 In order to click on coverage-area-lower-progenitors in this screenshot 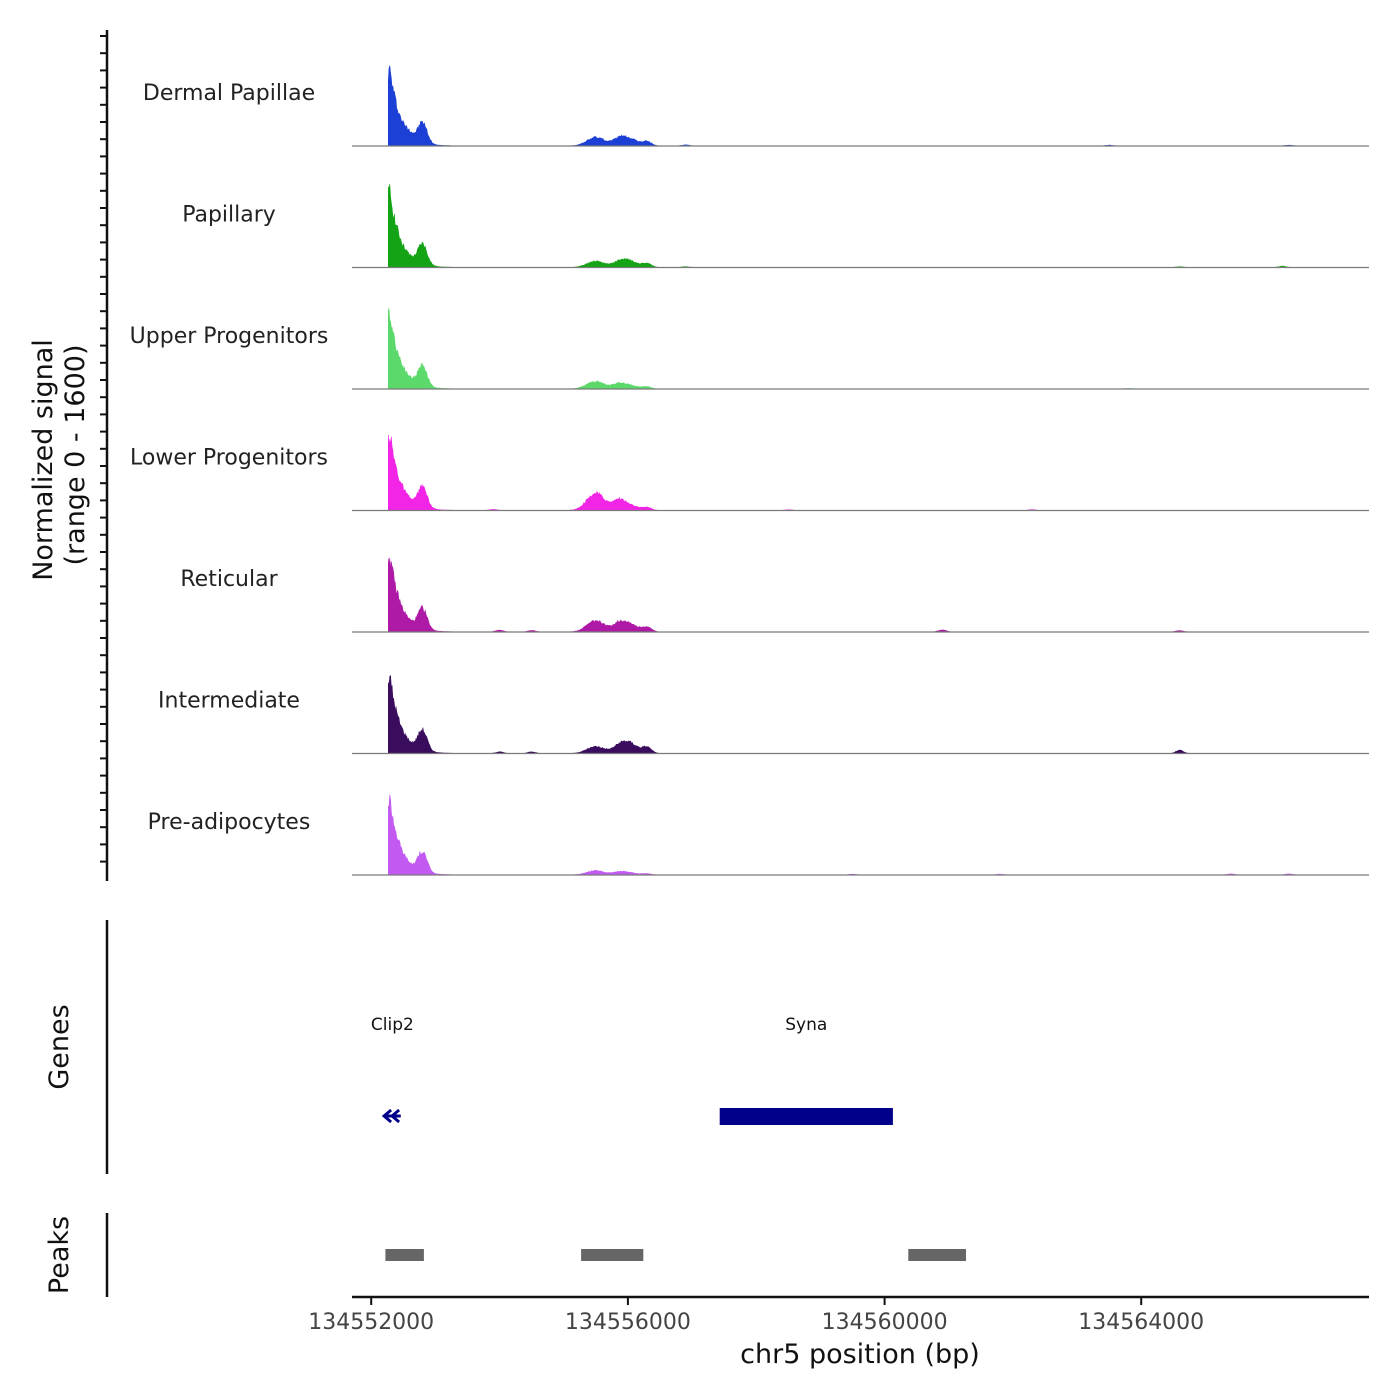, I will do `click(867, 472)`.